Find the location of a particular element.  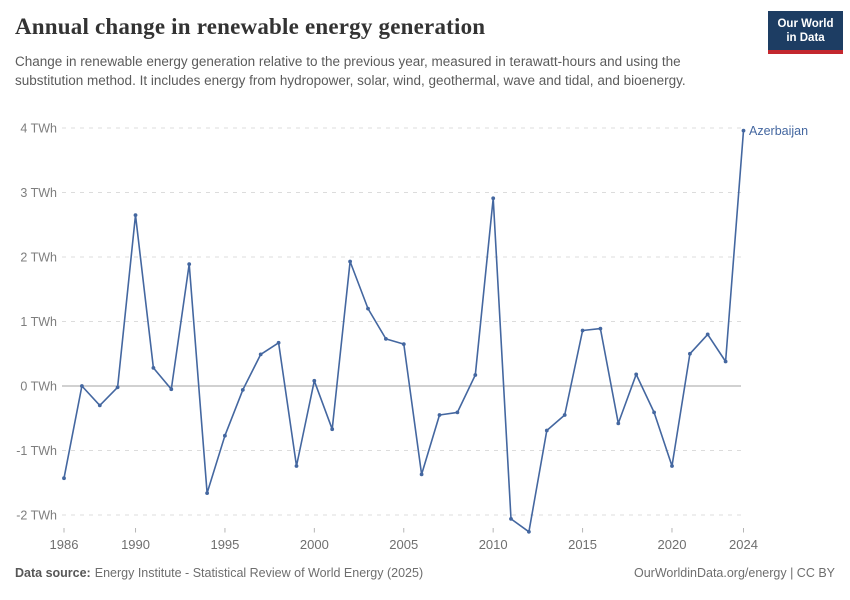

x-axis-label: 2000 is located at coordinates (314, 544).